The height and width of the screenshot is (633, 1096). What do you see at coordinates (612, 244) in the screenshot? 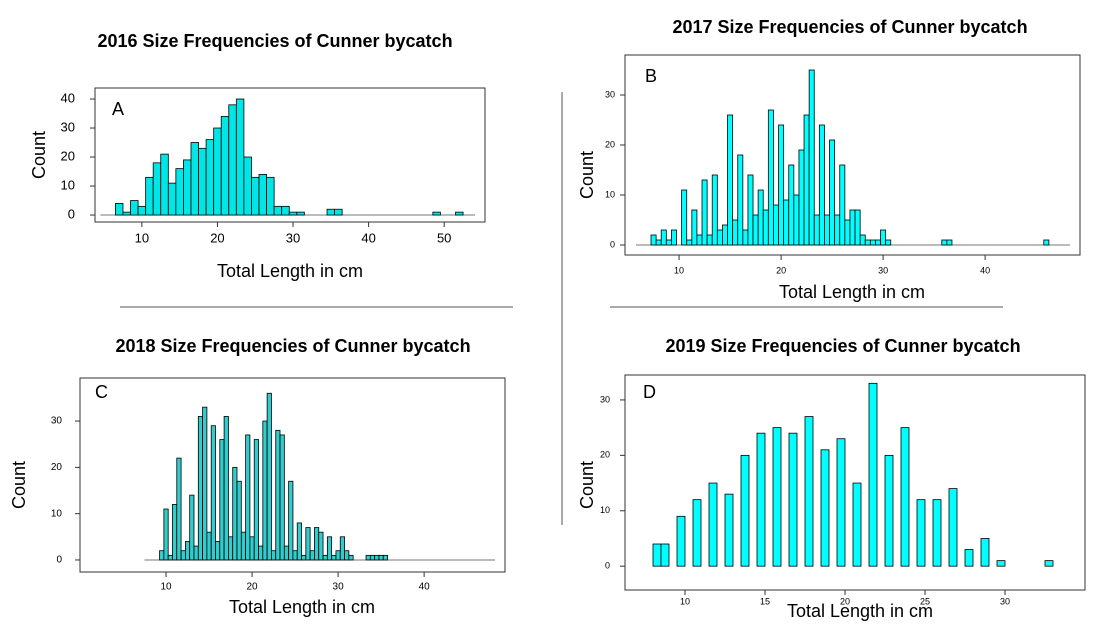
I see `y-tick-label: 0` at bounding box center [612, 244].